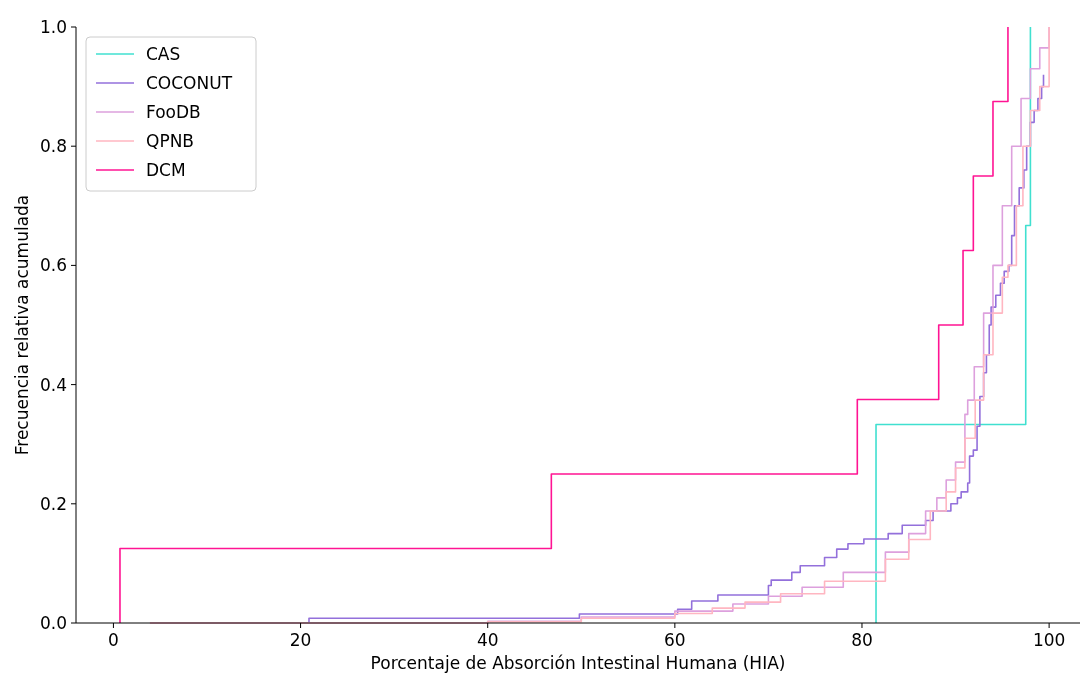  Describe the element at coordinates (300, 640) in the screenshot. I see `x-tick-label: 20` at that location.